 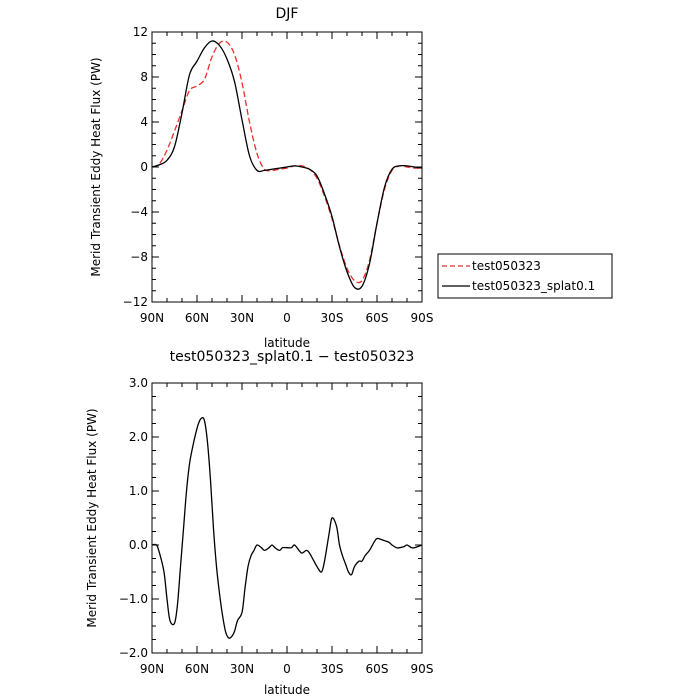 I want to click on y-tick-label: −12, so click(x=135, y=302).